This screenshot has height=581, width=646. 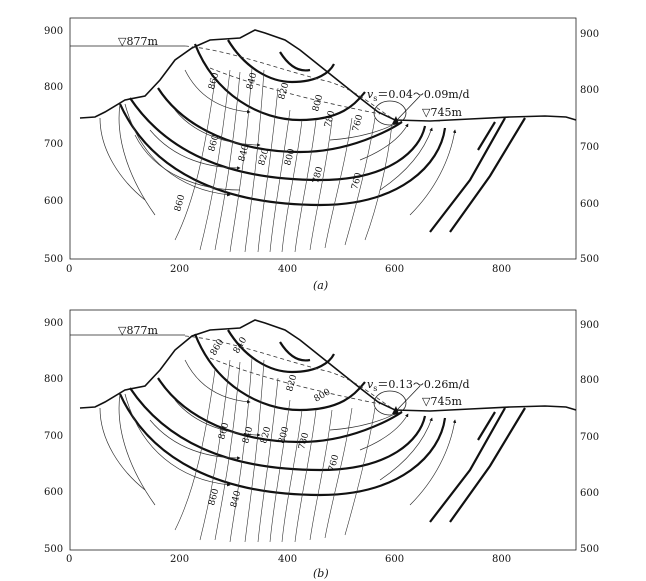 I want to click on panel-b-downstream-level: ▽745m, so click(x=442, y=401).